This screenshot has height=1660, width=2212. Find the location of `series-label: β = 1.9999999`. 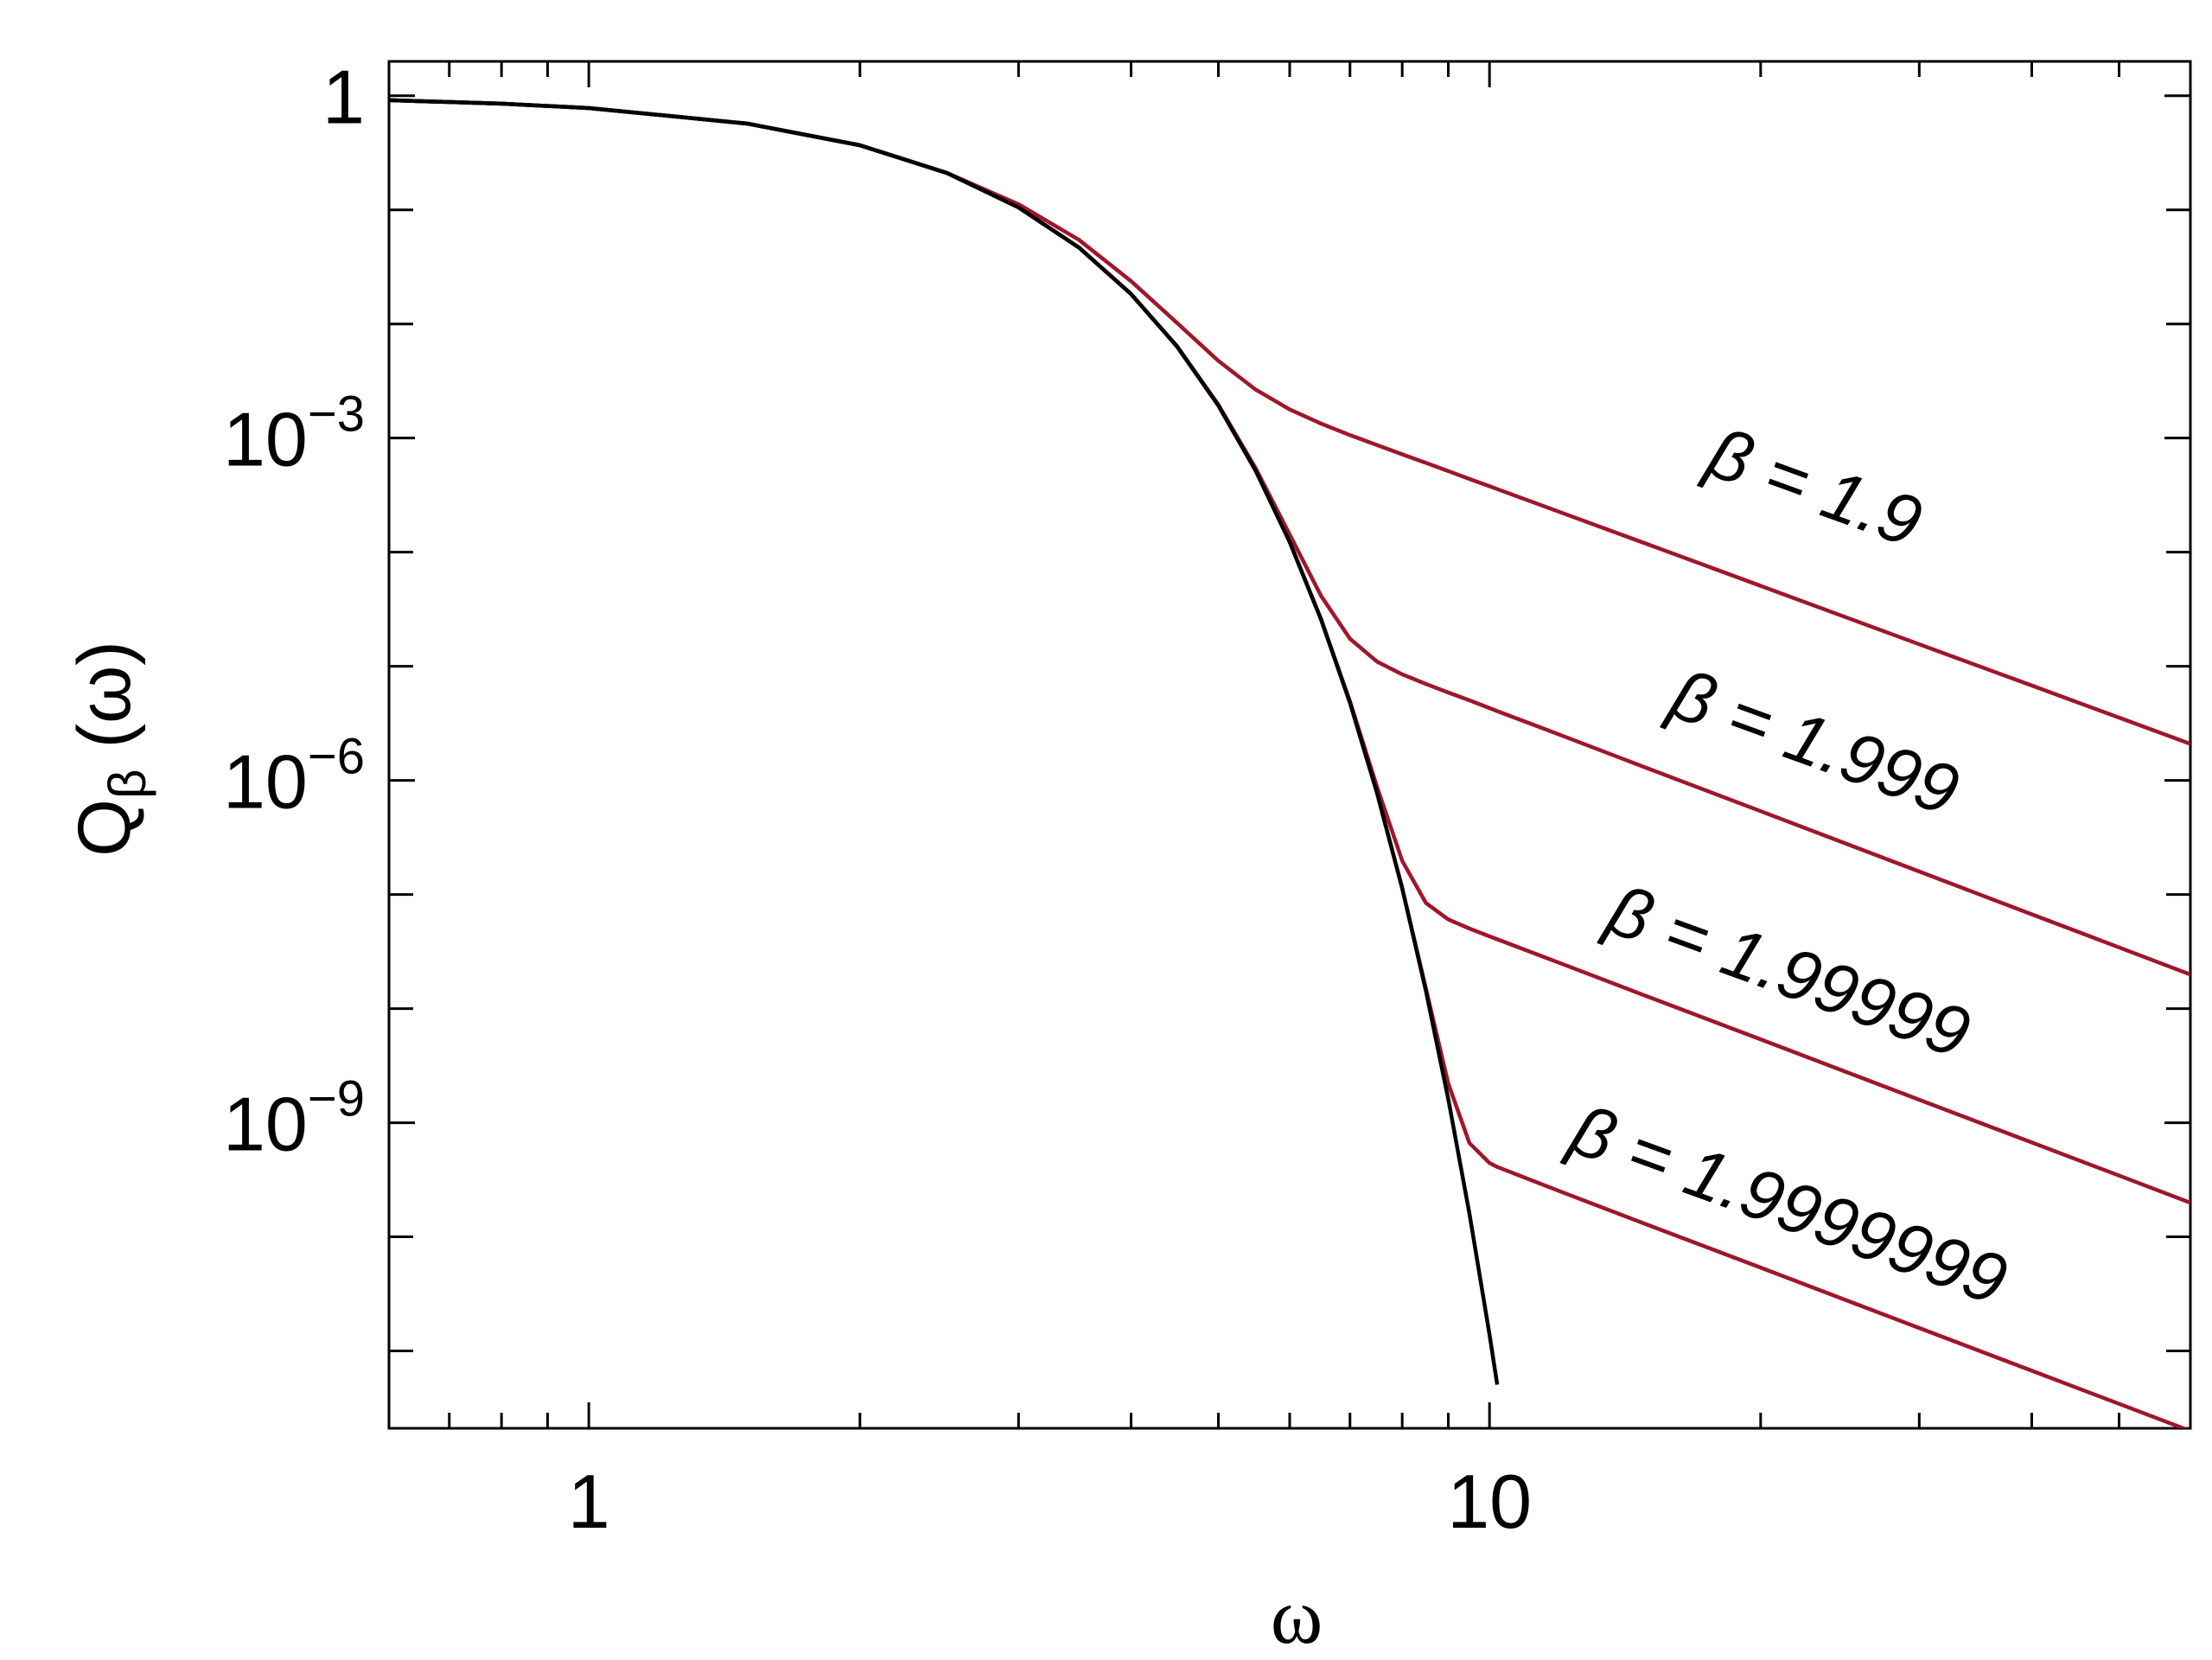

series-label: β = 1.9999999 is located at coordinates (1788, 1204).